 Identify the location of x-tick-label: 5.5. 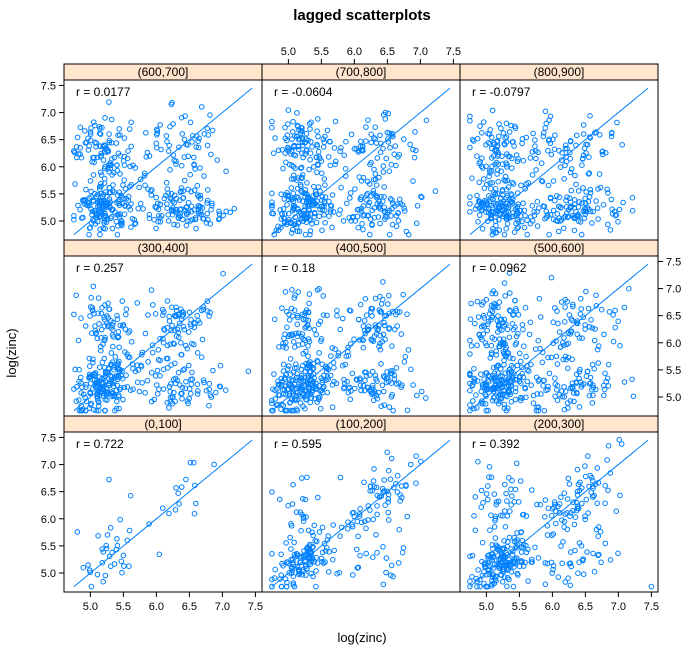
(321, 52).